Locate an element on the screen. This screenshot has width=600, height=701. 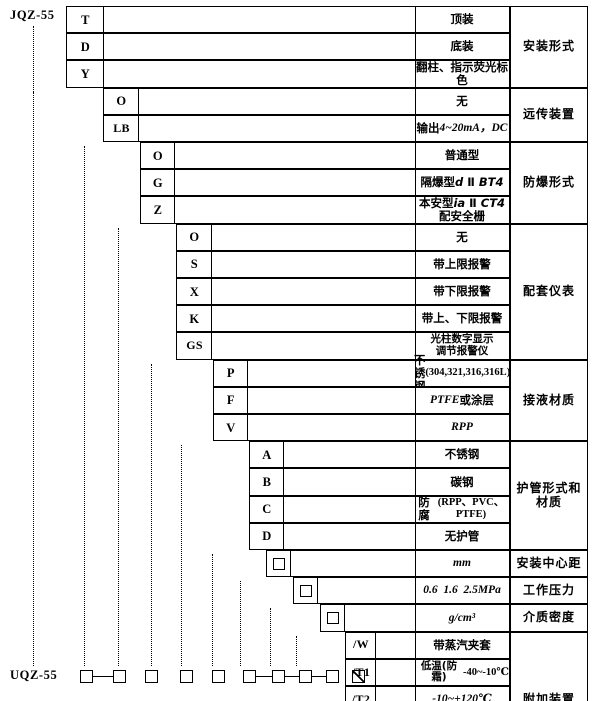
model-tag-bottom: UQZ-55 is located at coordinates (34, 675).